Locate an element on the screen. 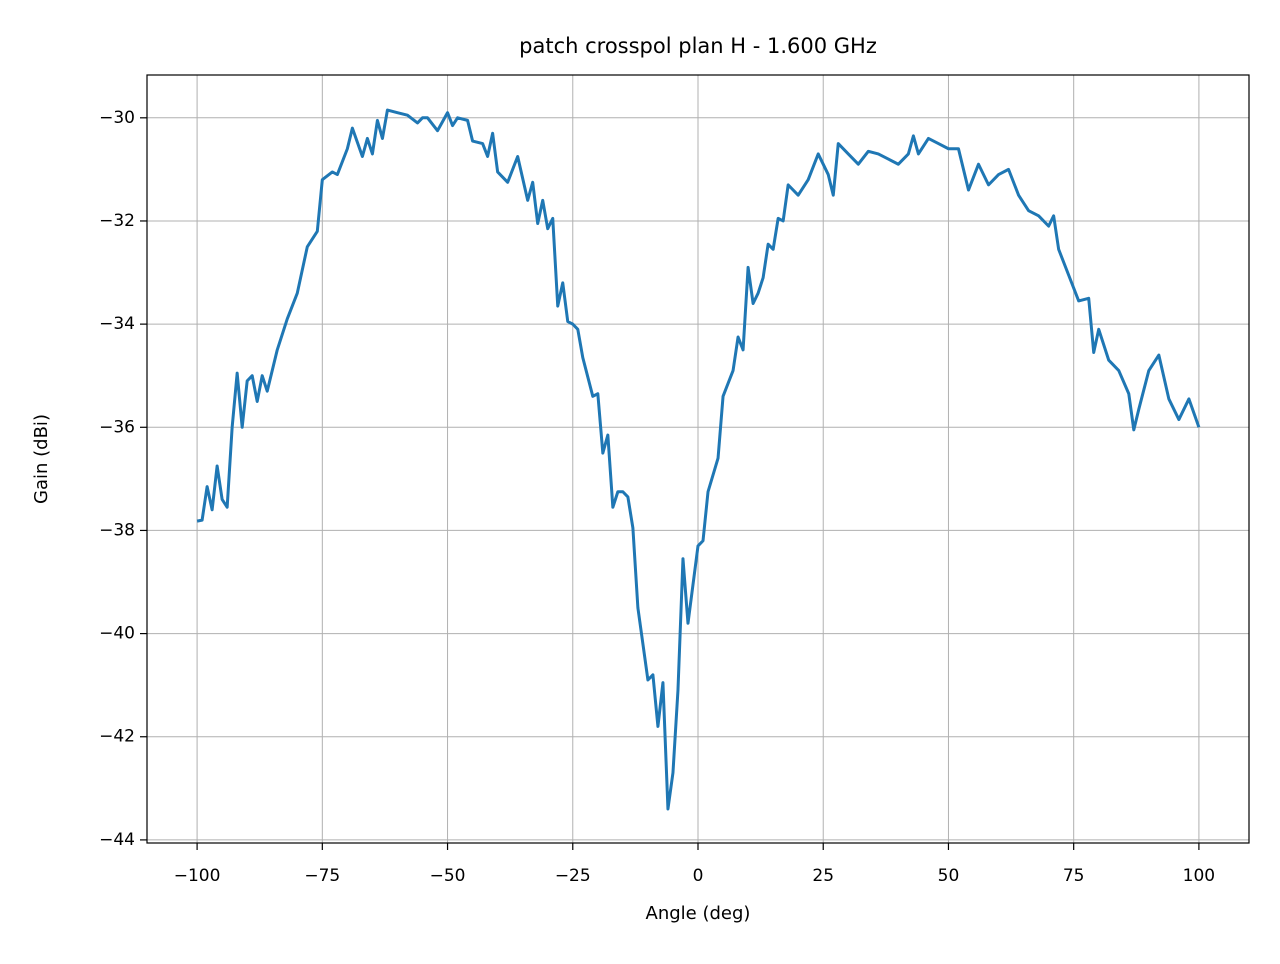  y-tick-label: −38 is located at coordinates (117, 530).